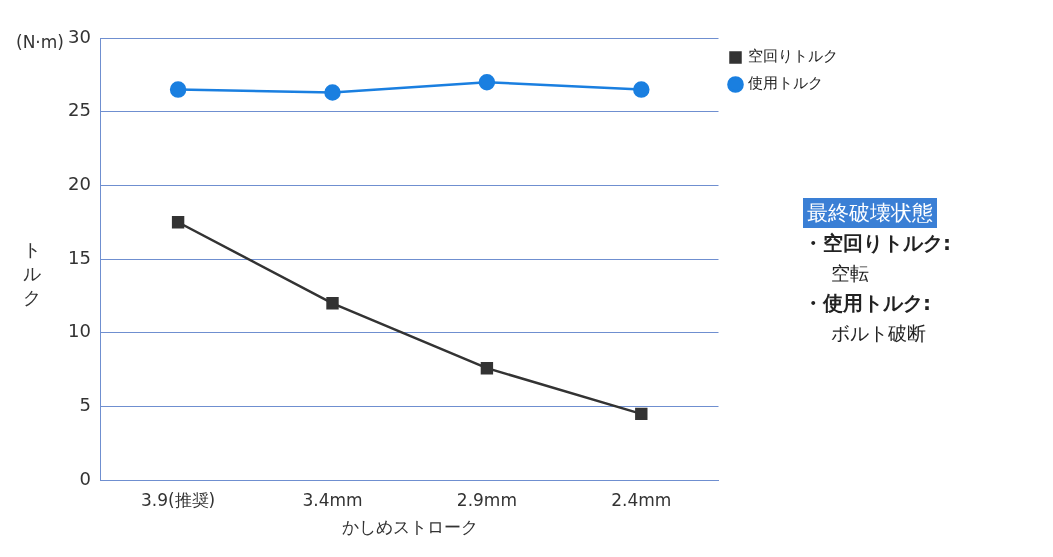 This screenshot has height=557, width=1053. What do you see at coordinates (785, 83) in the screenshot?
I see `legend-label: 使用トルク` at bounding box center [785, 83].